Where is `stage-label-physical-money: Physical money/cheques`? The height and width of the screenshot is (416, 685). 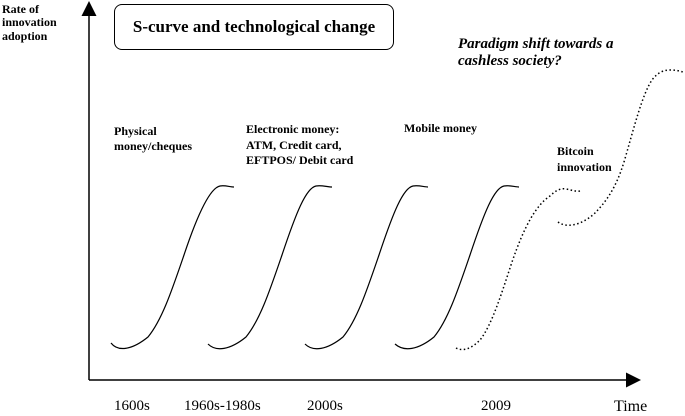 stage-label-physical-money: Physical money/cheques is located at coordinates (153, 139).